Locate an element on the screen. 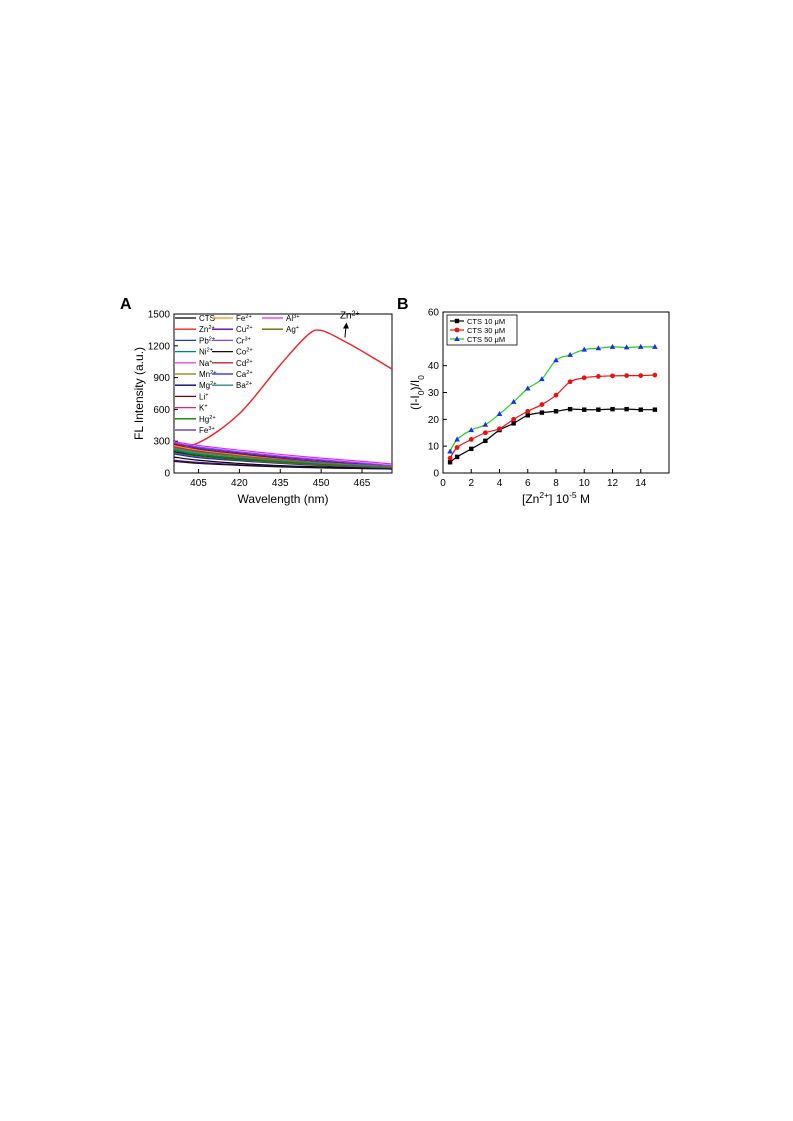 The image size is (793, 1121). legend-label-a-1-5: Ca2+ is located at coordinates (244, 374).